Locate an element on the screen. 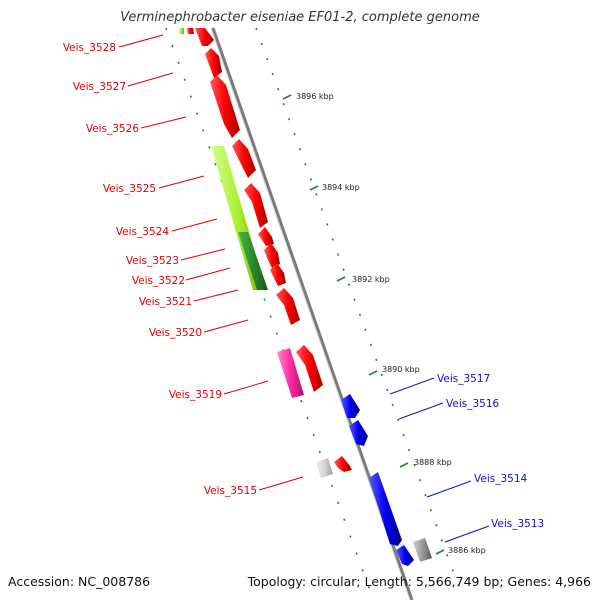 This screenshot has height=600, width=600. scale-label-3890: 3890 kbp is located at coordinates (401, 369).